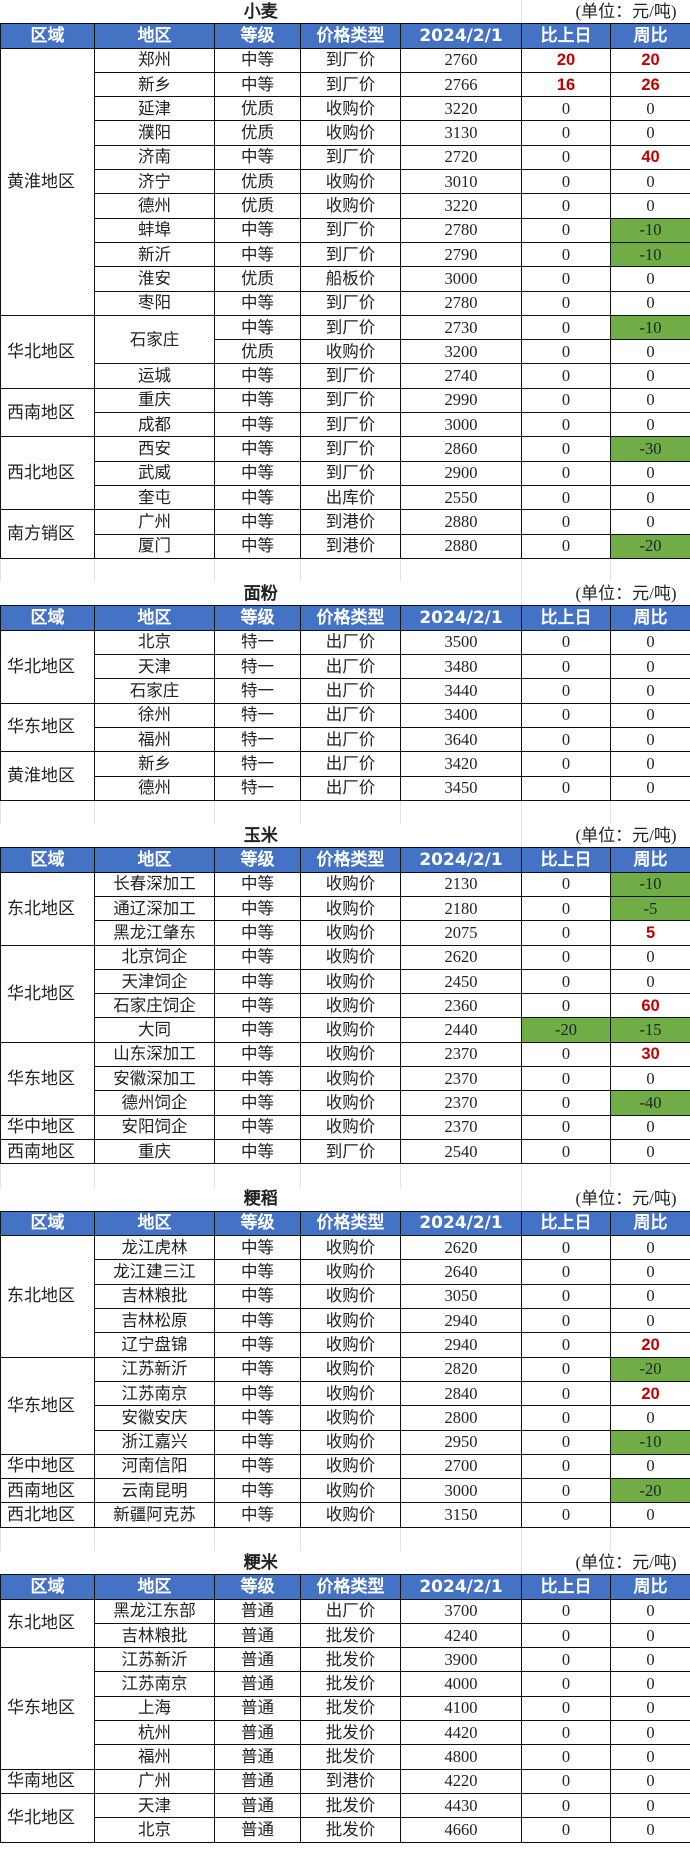 Image resolution: width=690 pixels, height=1873 pixels. Describe the element at coordinates (566, 860) in the screenshot. I see `column-header: 比上日` at that location.